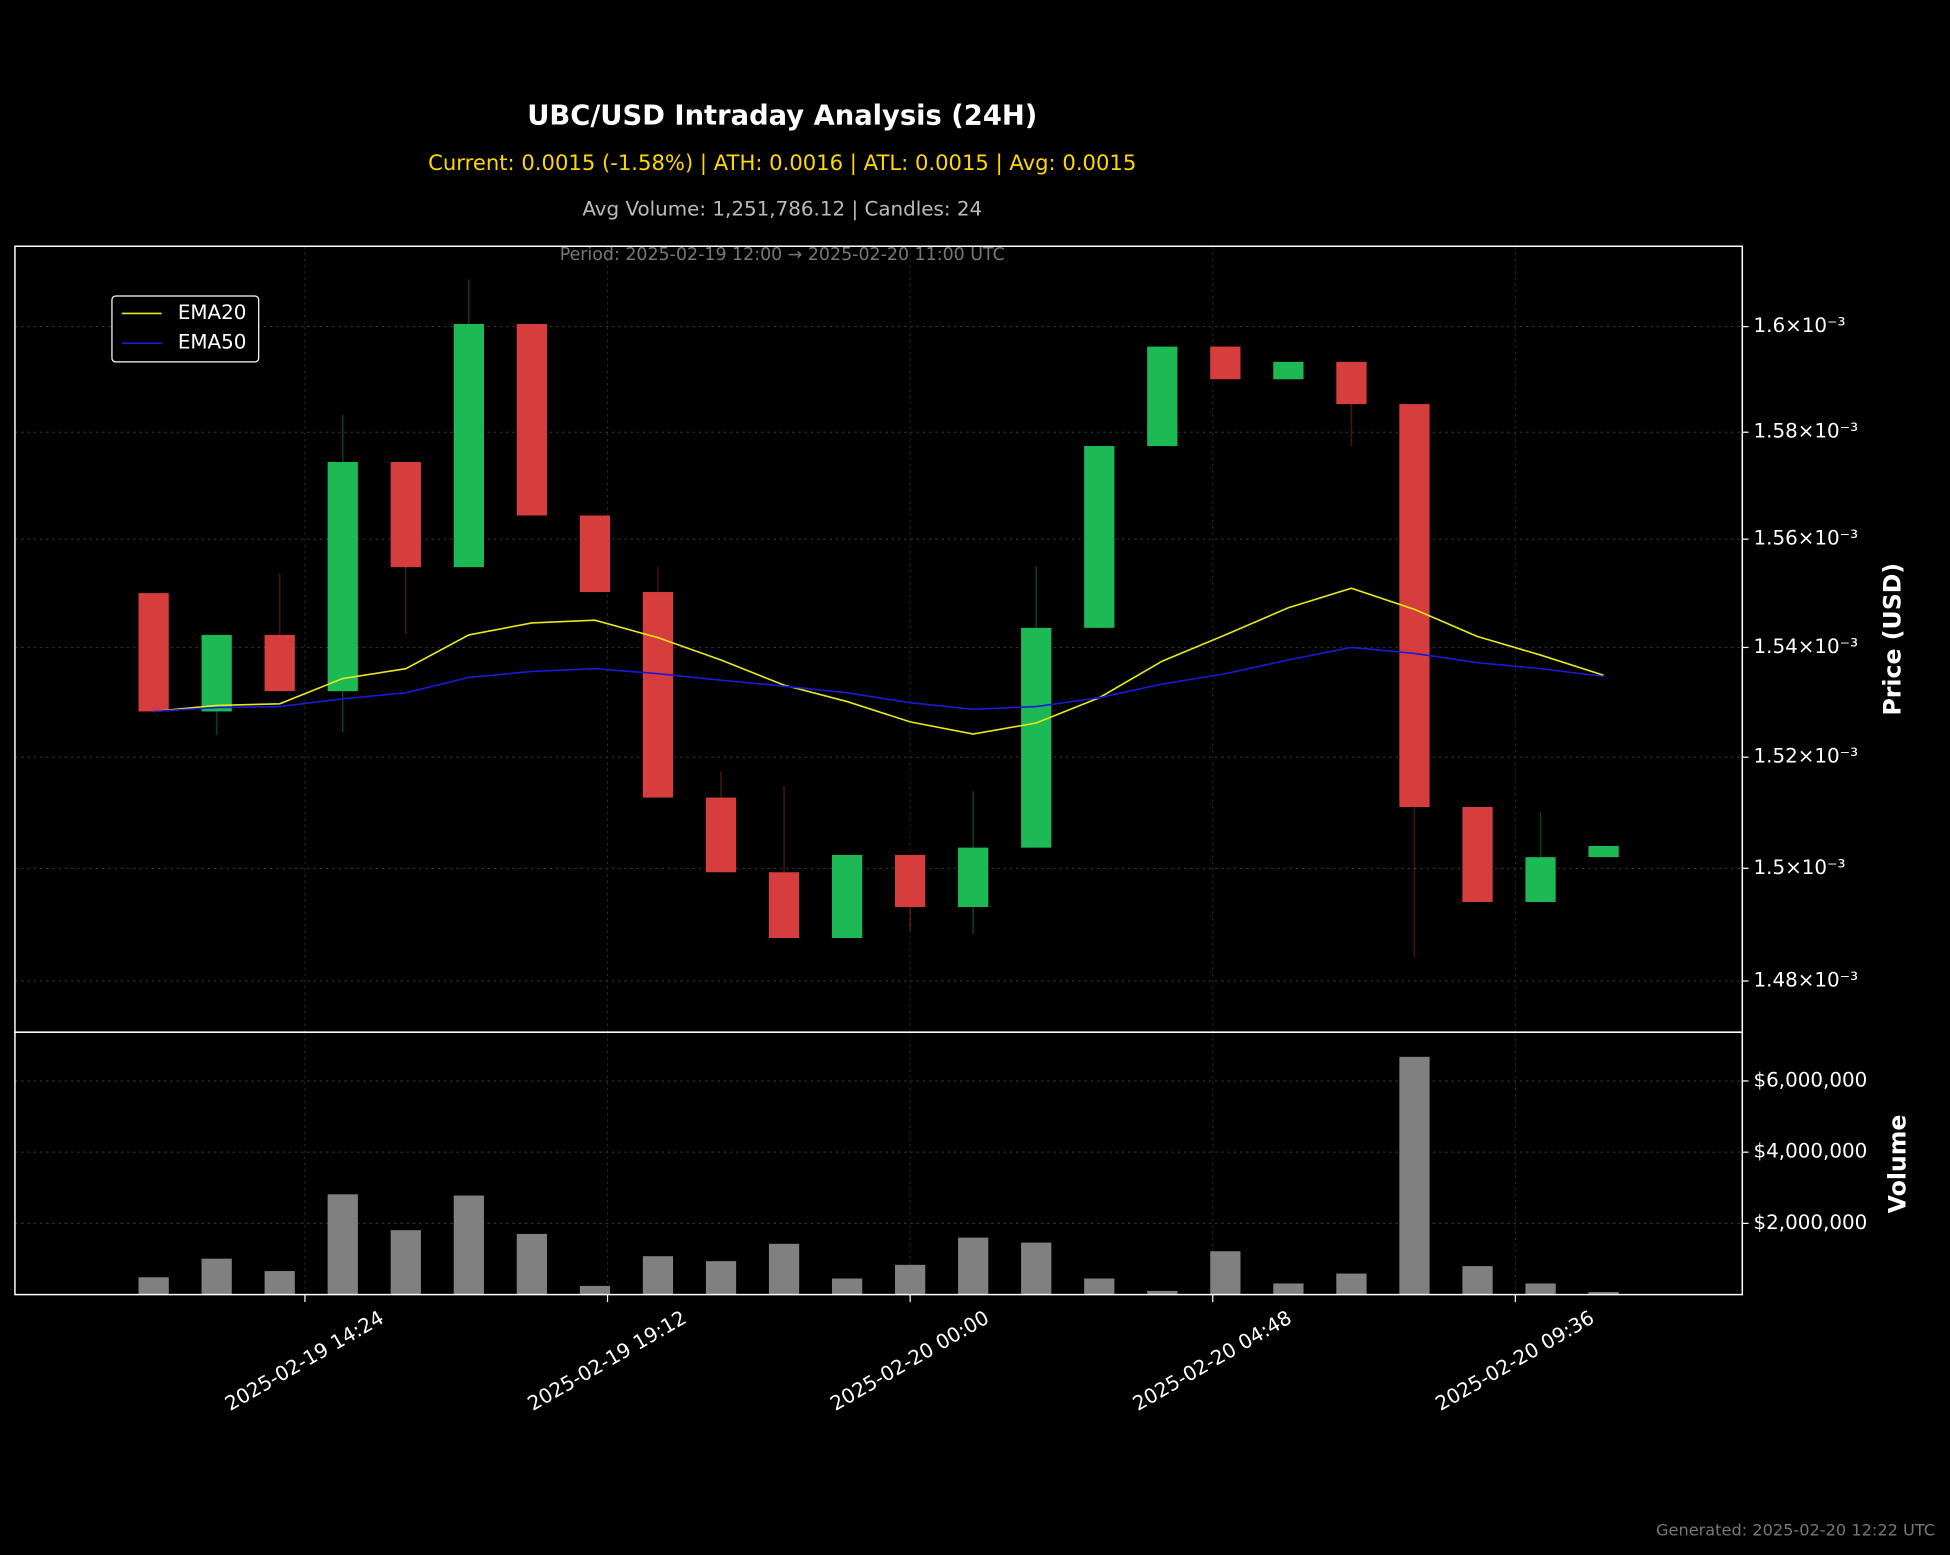 This screenshot has height=1555, width=1950. I want to click on subtitle: Avg Volume: 1,251,786.12 | Candles: 24, so click(782, 209).